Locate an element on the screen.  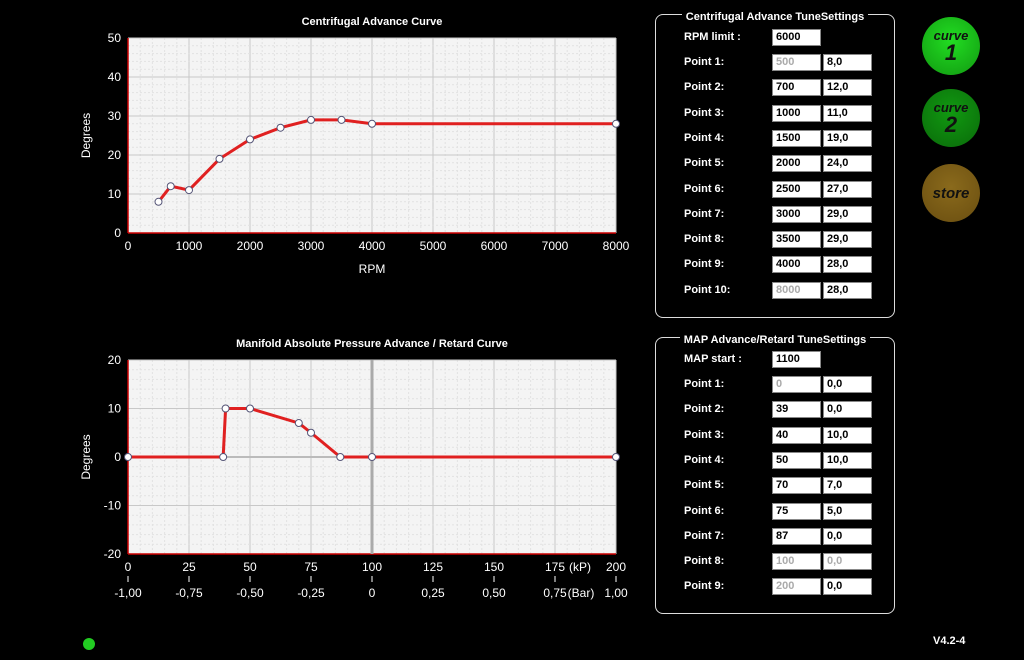
point-row: Point 8: 3500 29,0 is located at coordinates (775, 240).